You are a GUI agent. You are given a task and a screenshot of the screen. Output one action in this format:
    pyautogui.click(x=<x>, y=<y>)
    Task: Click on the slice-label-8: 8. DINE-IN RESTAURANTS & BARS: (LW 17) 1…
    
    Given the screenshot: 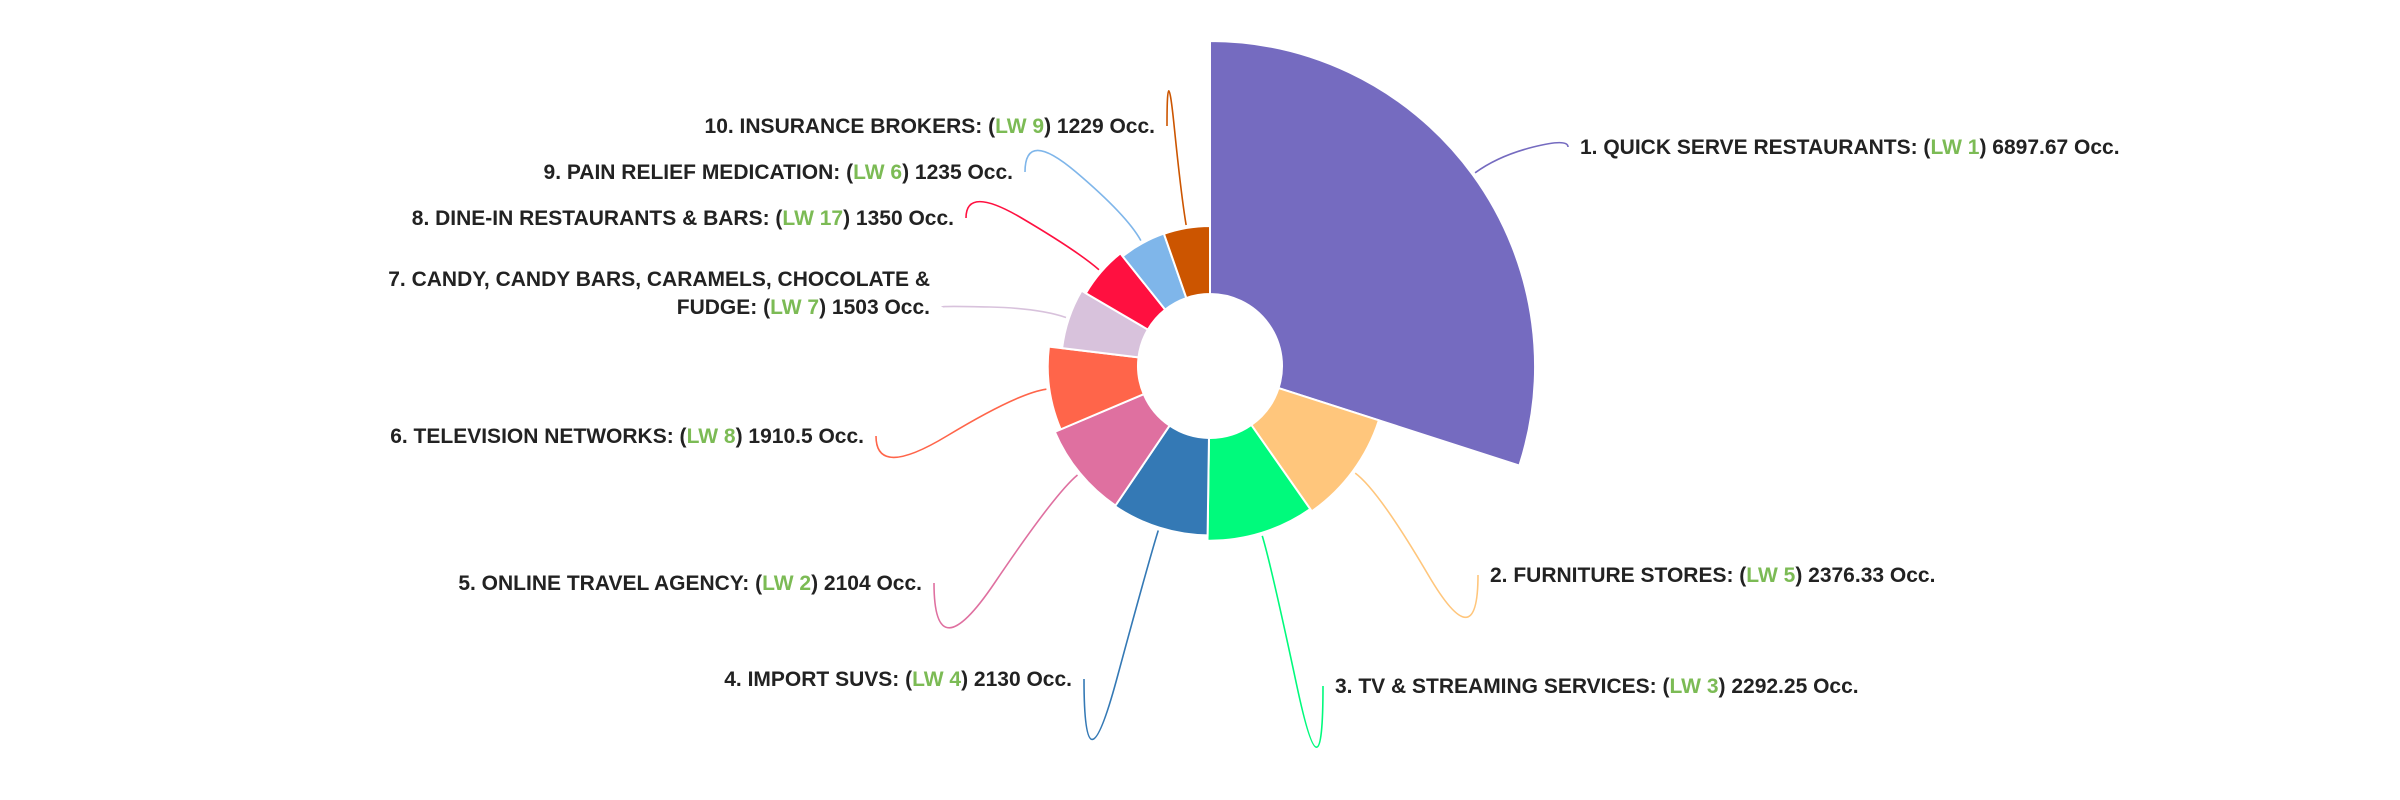 What is the action you would take?
    pyautogui.click(x=683, y=218)
    